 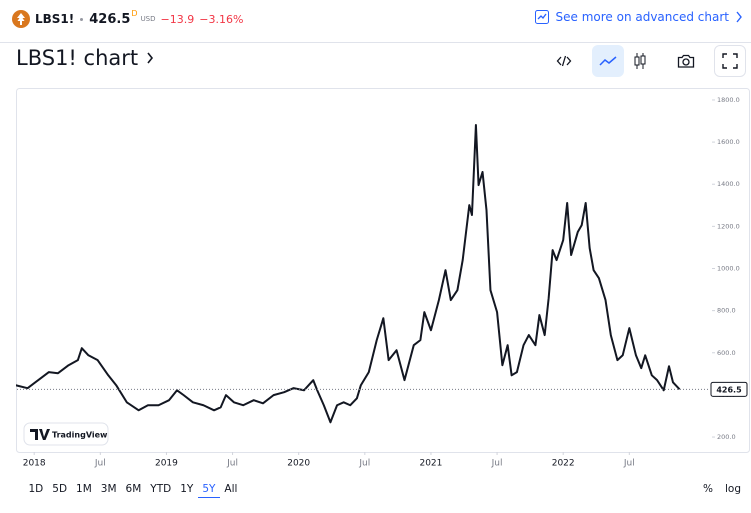 I want to click on x-tick-label: 2021, so click(x=430, y=464).